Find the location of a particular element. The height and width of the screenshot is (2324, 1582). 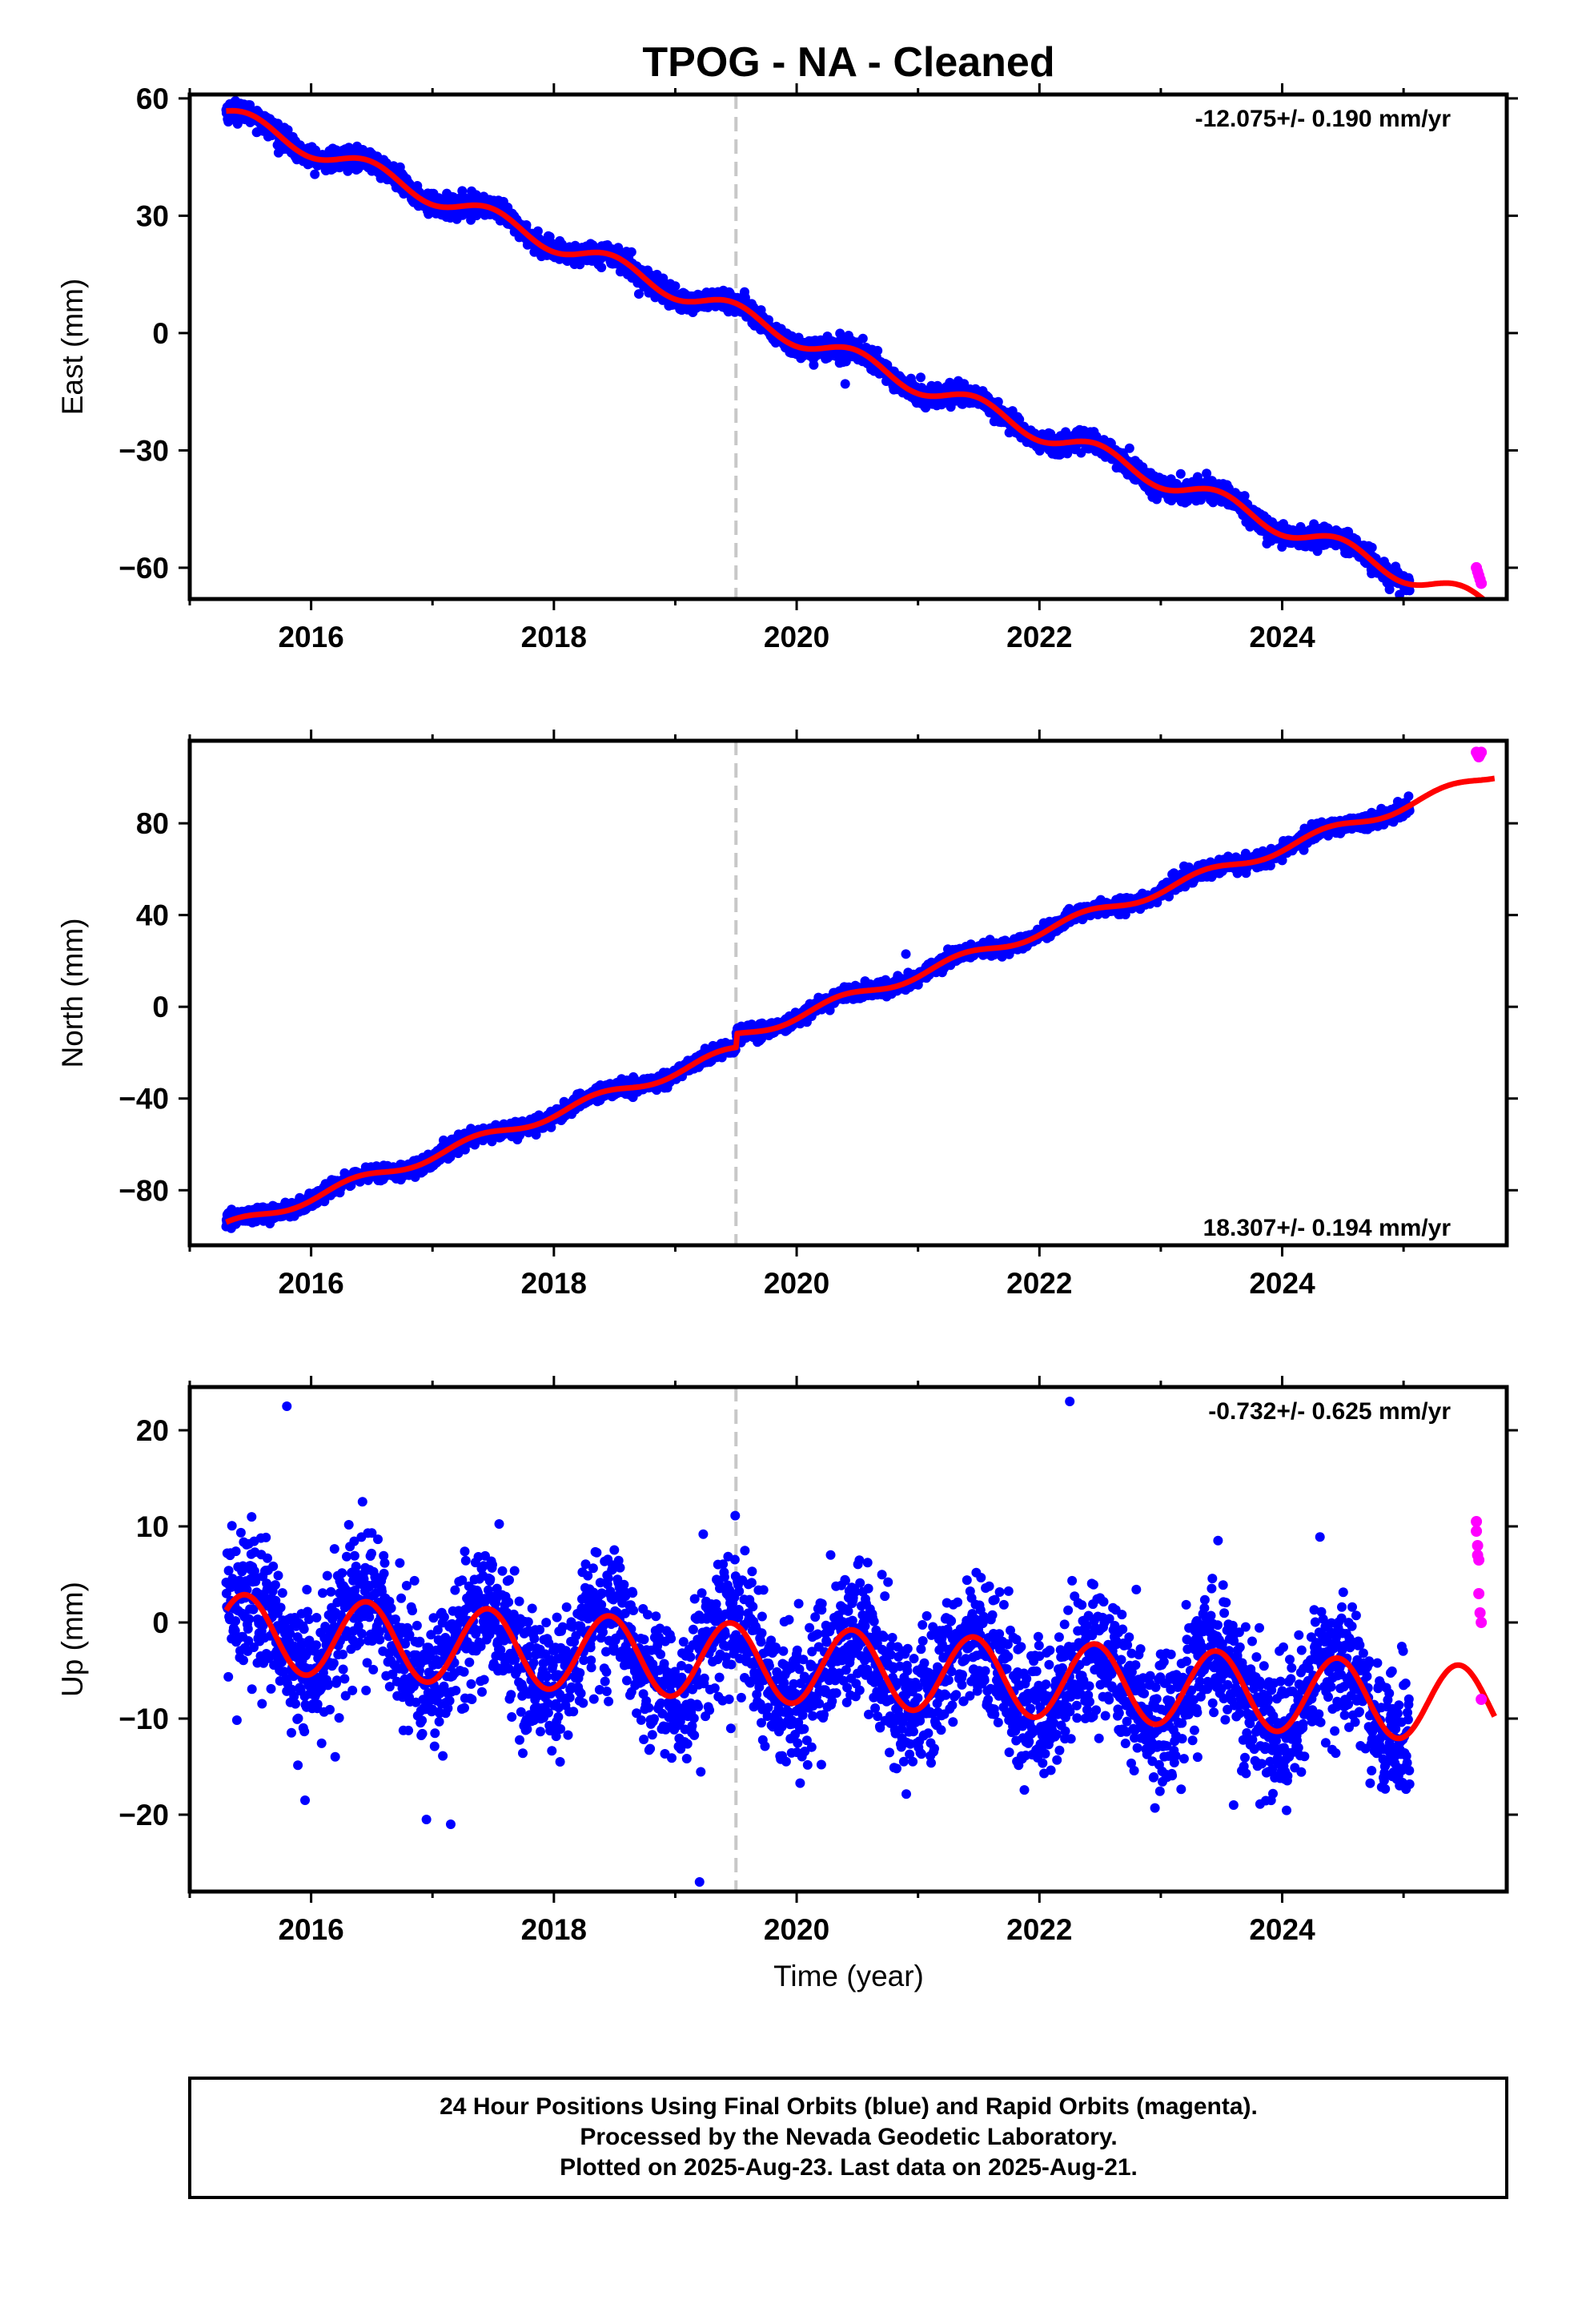

velocity-rate-label: -12.075+/- 0.190 mm/yr is located at coordinates (1324, 119).